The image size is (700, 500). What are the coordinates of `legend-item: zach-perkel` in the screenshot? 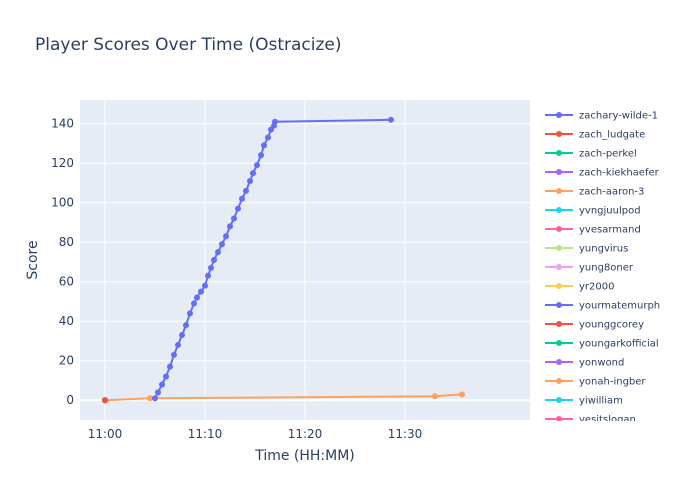 It's located at (591, 154).